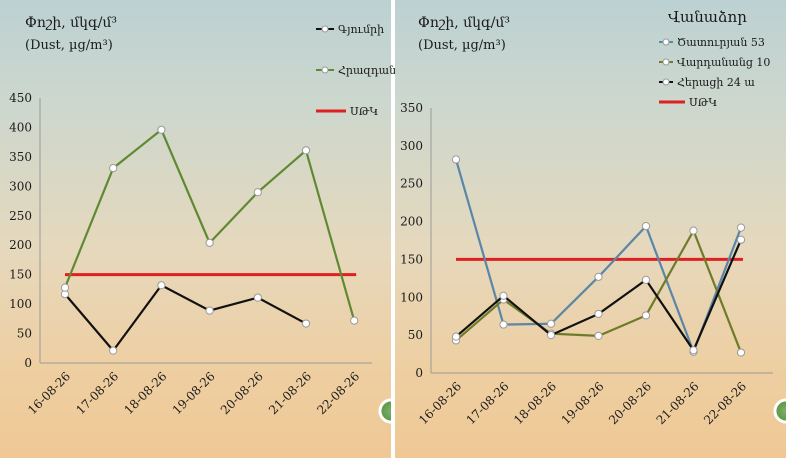 This screenshot has height=458, width=786. What do you see at coordinates (361, 29) in the screenshot?
I see `legend-label: Գյումրի` at bounding box center [361, 29].